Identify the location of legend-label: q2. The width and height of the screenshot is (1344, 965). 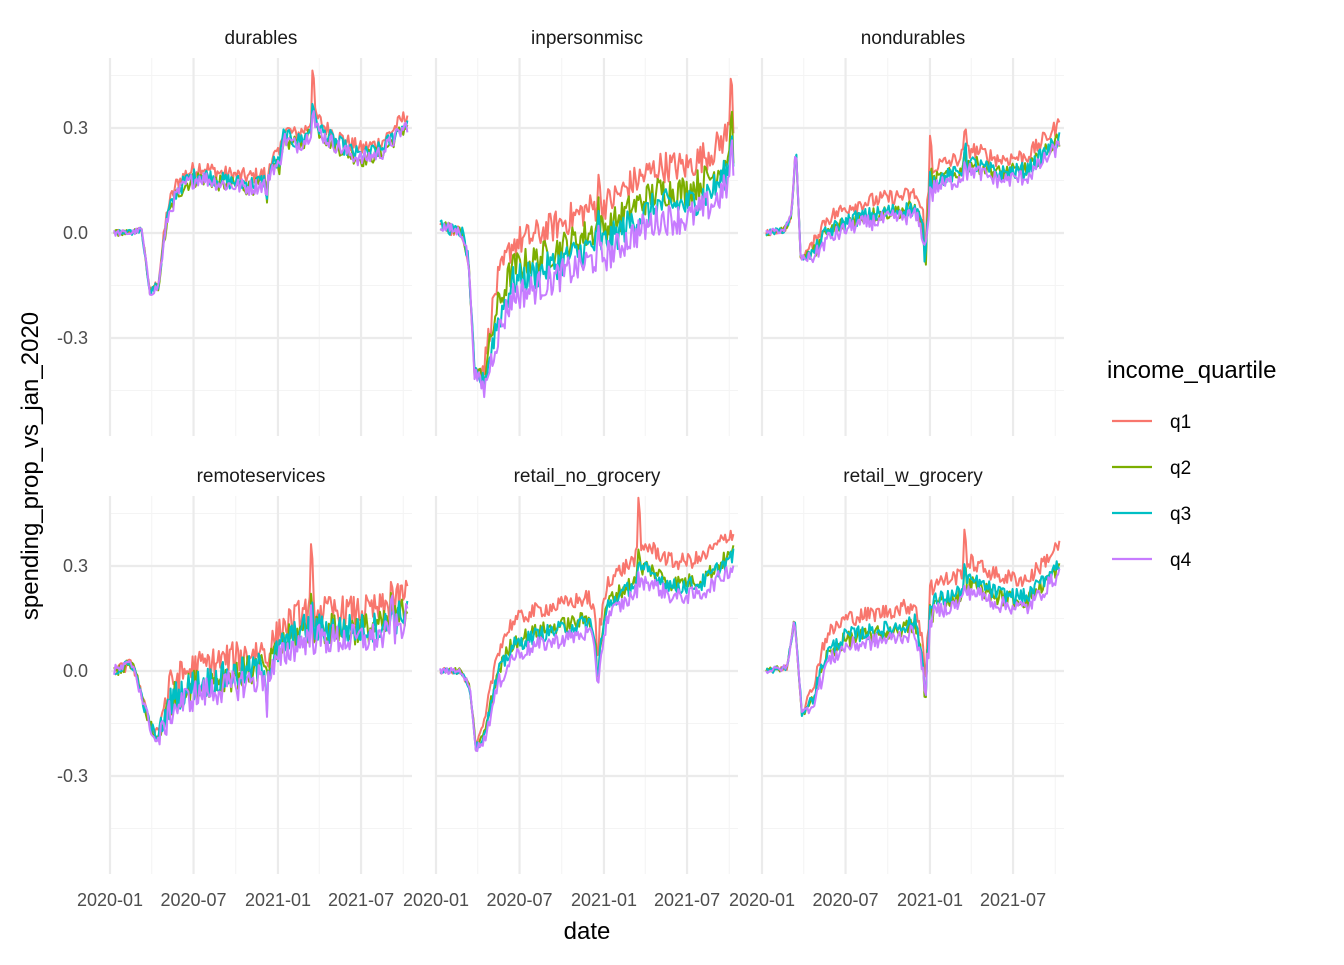
(1180, 468).